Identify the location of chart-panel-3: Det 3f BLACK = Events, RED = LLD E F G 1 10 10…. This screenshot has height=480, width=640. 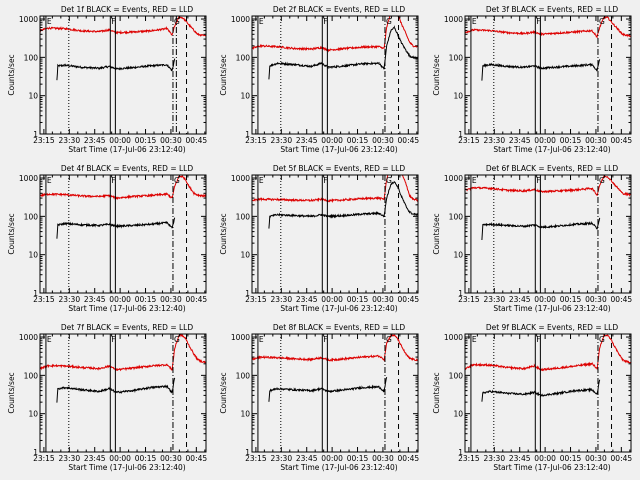
(532, 79).